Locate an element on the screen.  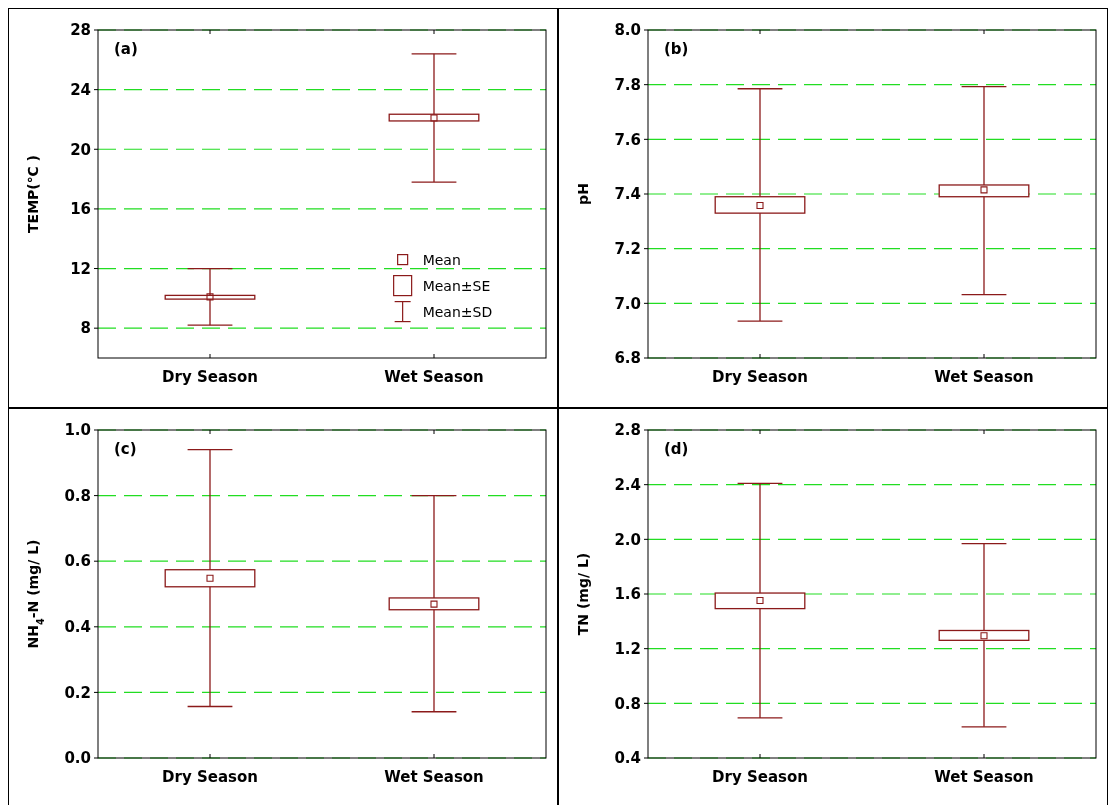
y-tick-label: 6.8 is located at coordinates (627, 358).